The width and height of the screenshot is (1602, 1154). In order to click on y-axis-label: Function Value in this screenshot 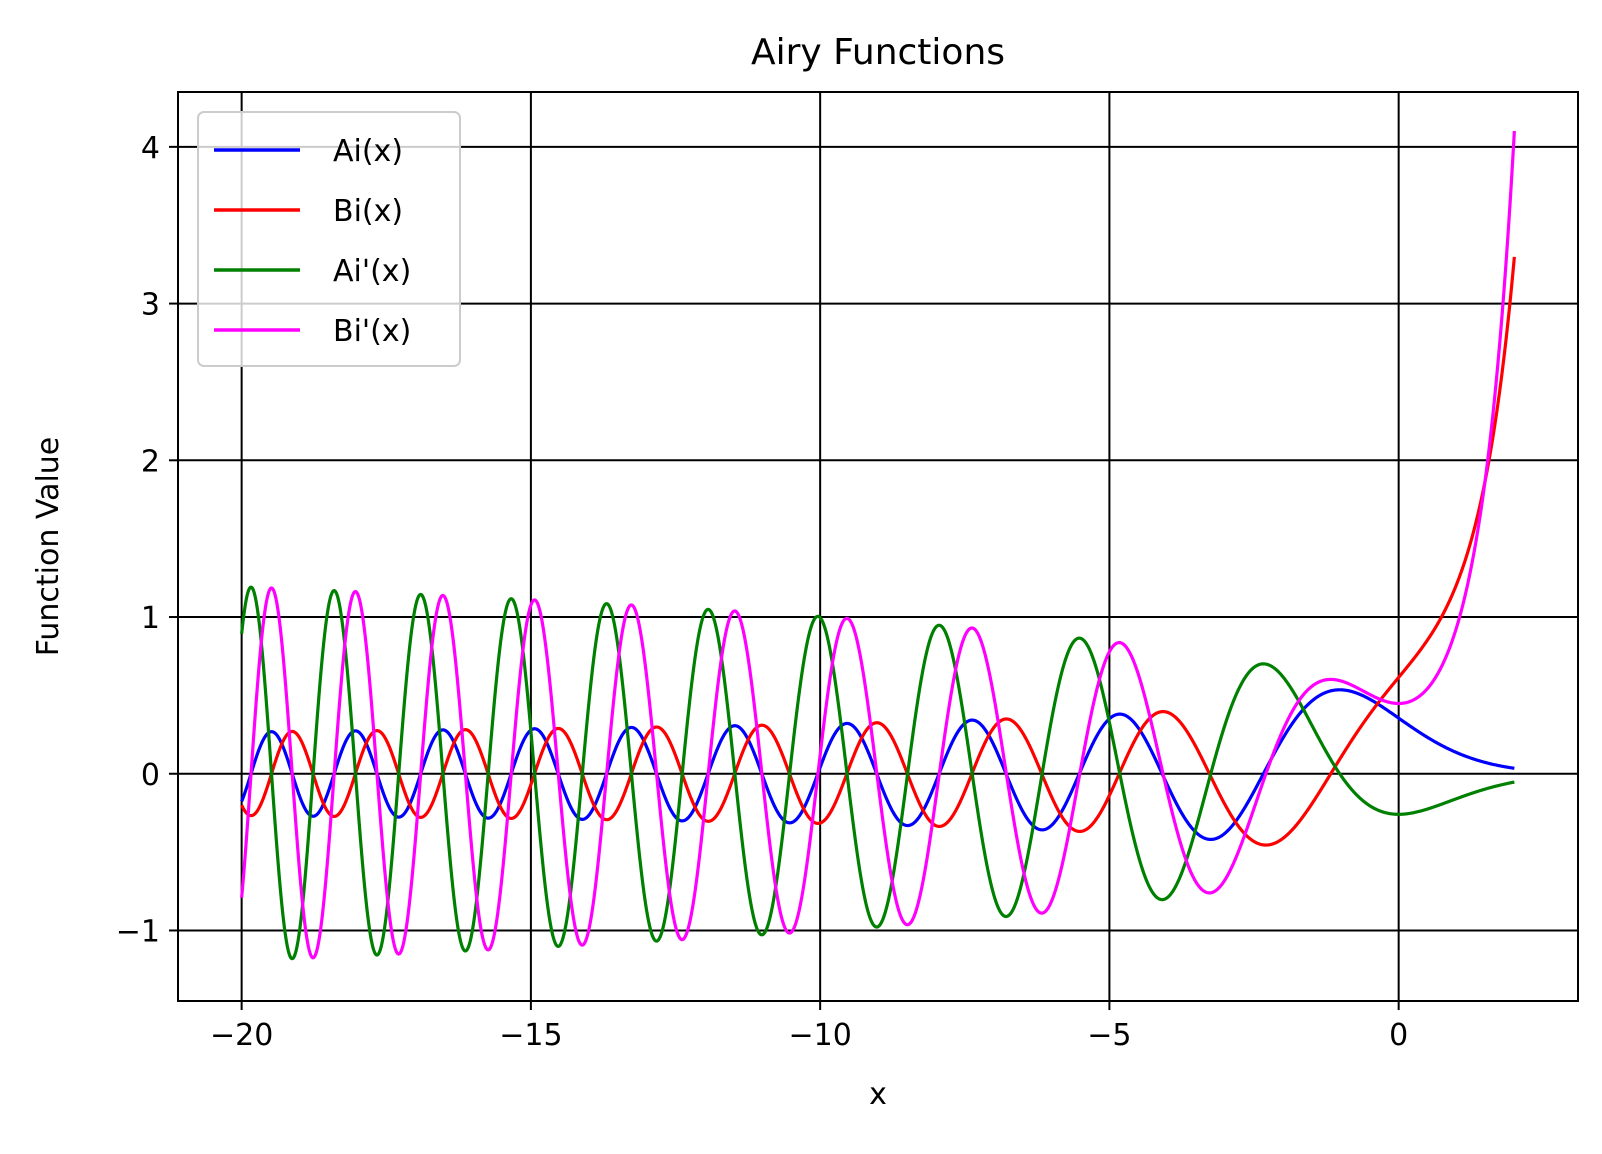, I will do `click(48, 547)`.